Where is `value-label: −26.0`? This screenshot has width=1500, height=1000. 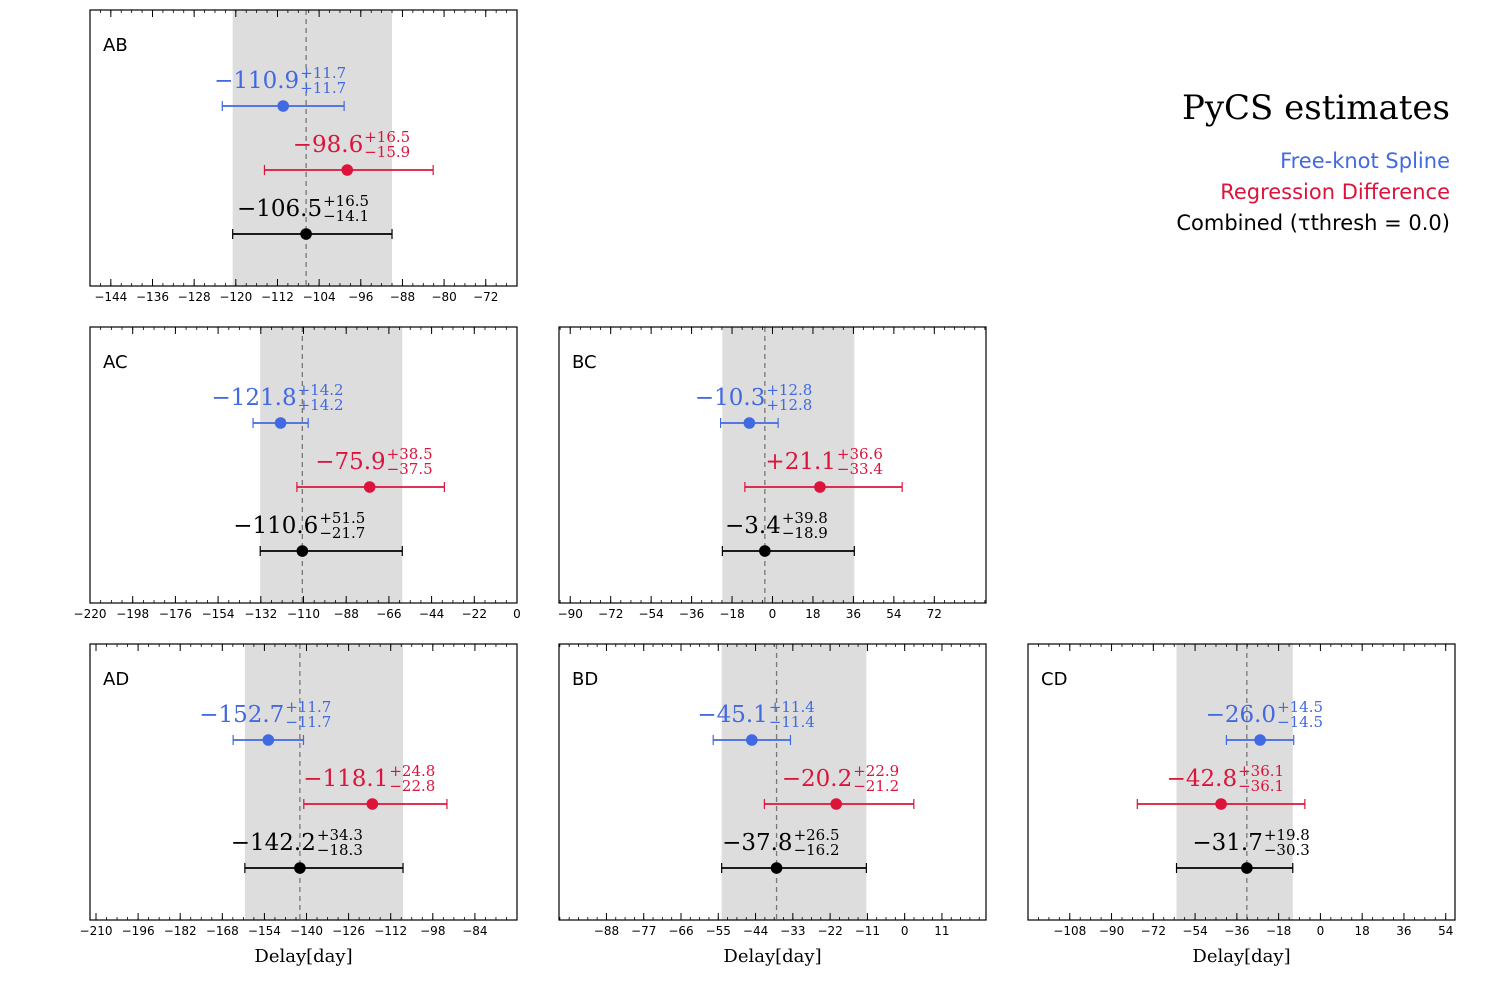
value-label: −26.0 is located at coordinates (1241, 715).